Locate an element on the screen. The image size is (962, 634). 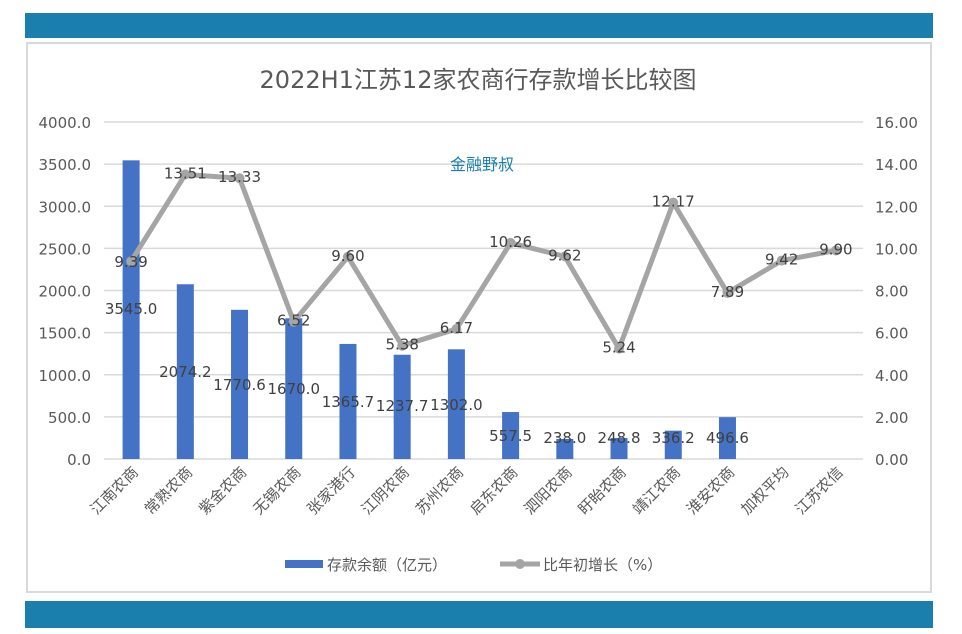
bar-data-label: 557.5 is located at coordinates (510, 436).